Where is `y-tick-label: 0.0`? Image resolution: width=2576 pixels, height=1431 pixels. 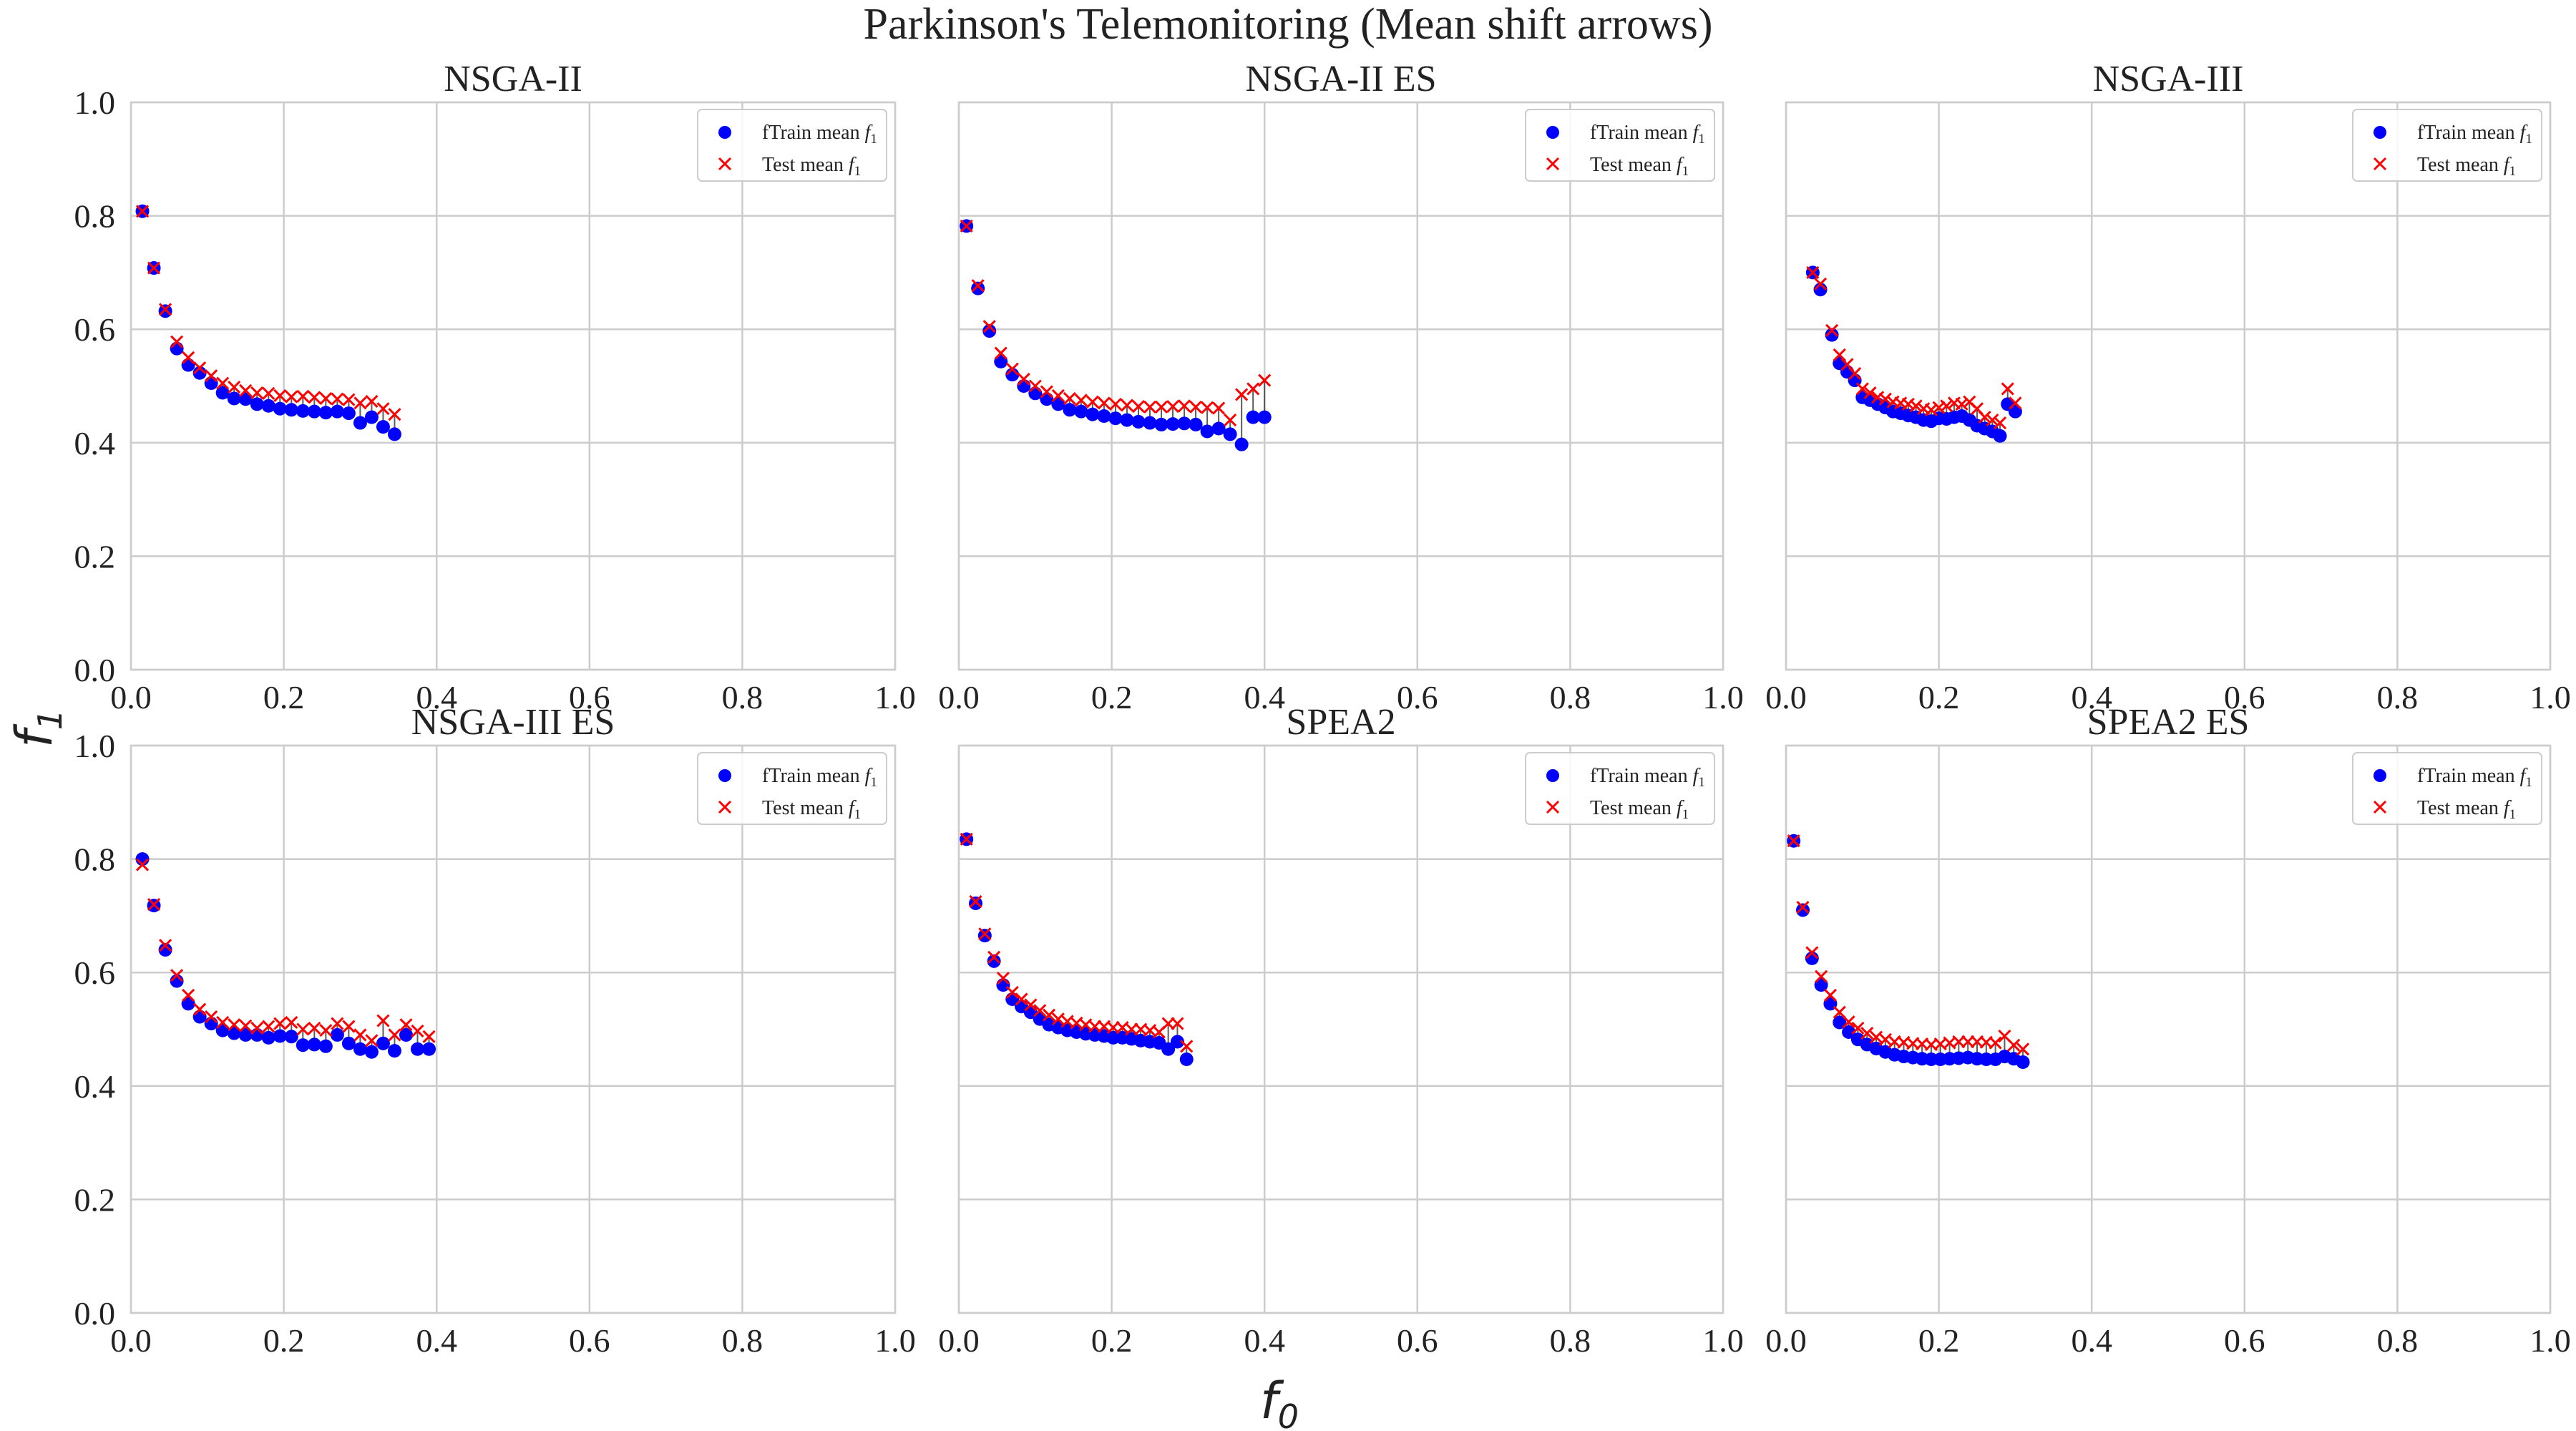
y-tick-label: 0.0 is located at coordinates (95, 1313).